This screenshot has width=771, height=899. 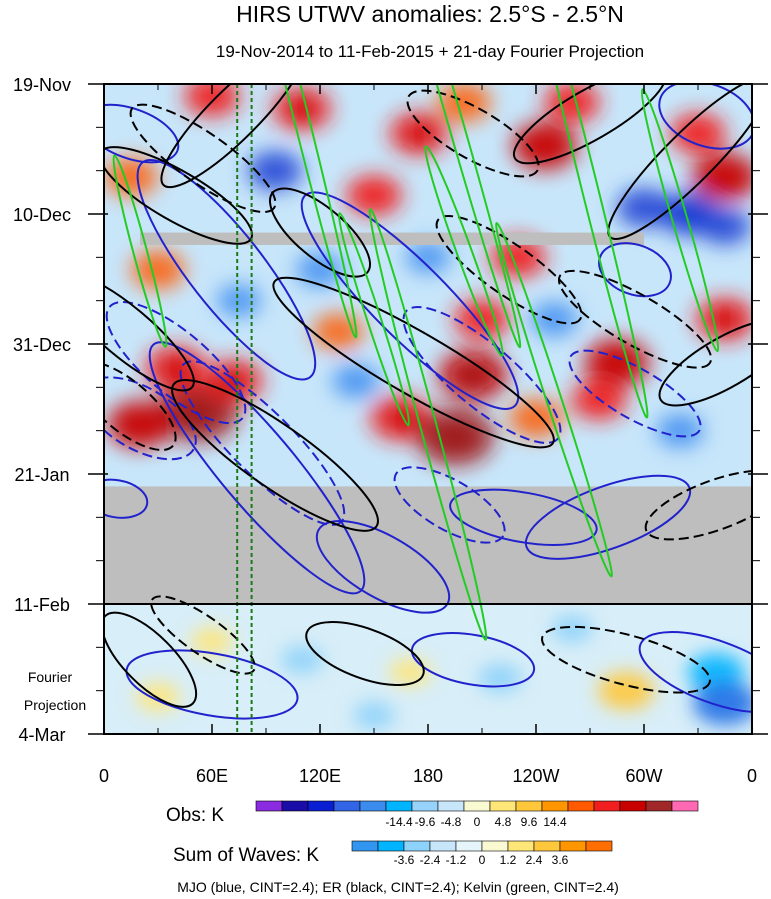 What do you see at coordinates (212, 776) in the screenshot?
I see `x-tick-label: 60E` at bounding box center [212, 776].